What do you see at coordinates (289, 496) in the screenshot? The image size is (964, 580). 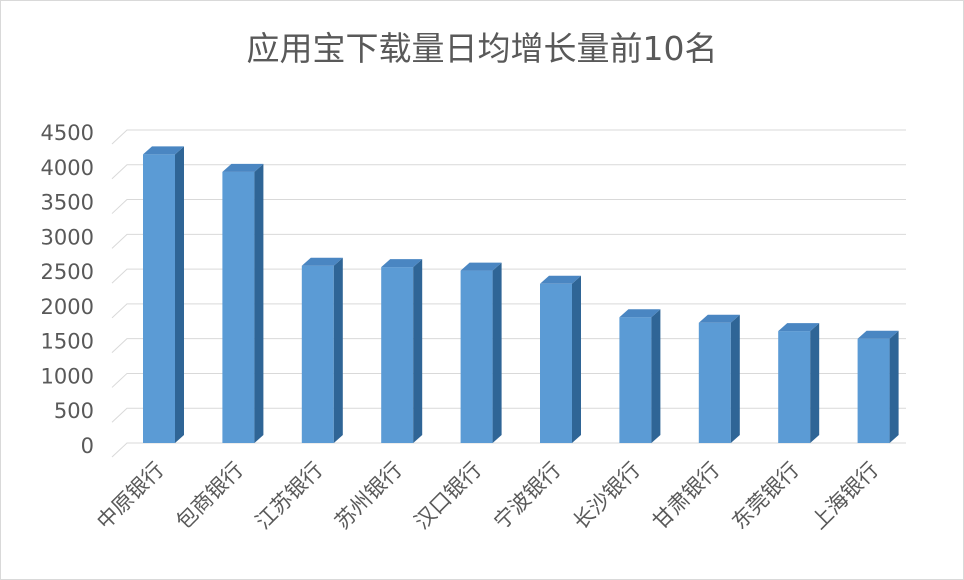 I see `x-category-label: 江苏银行` at bounding box center [289, 496].